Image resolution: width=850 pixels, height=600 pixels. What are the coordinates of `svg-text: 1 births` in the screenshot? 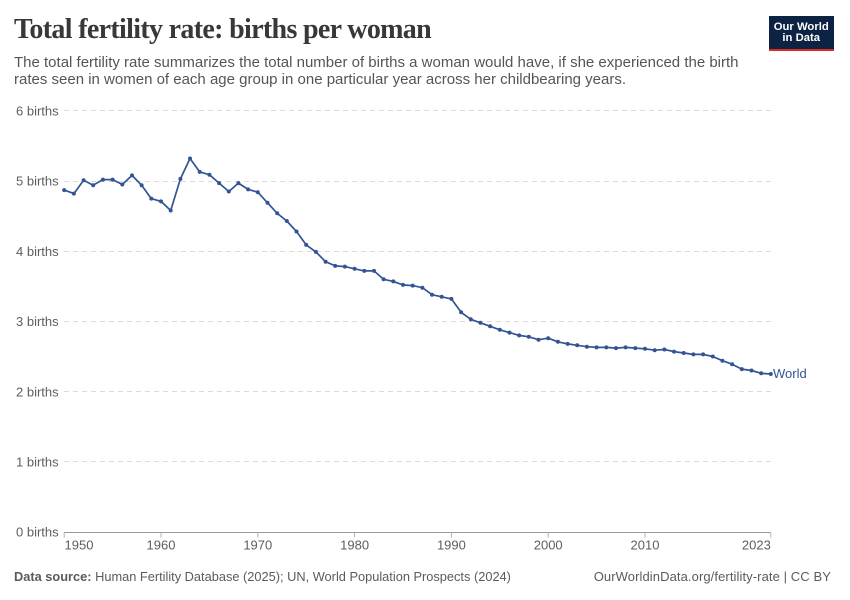 It's located at (37, 462).